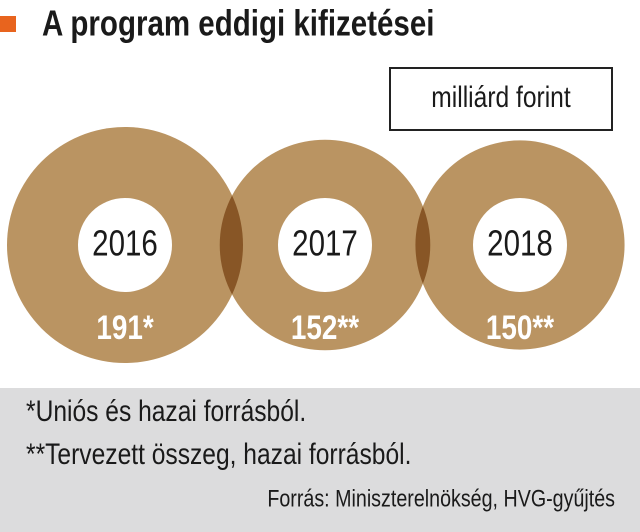  I want to click on value-label: 150**, so click(520, 327).